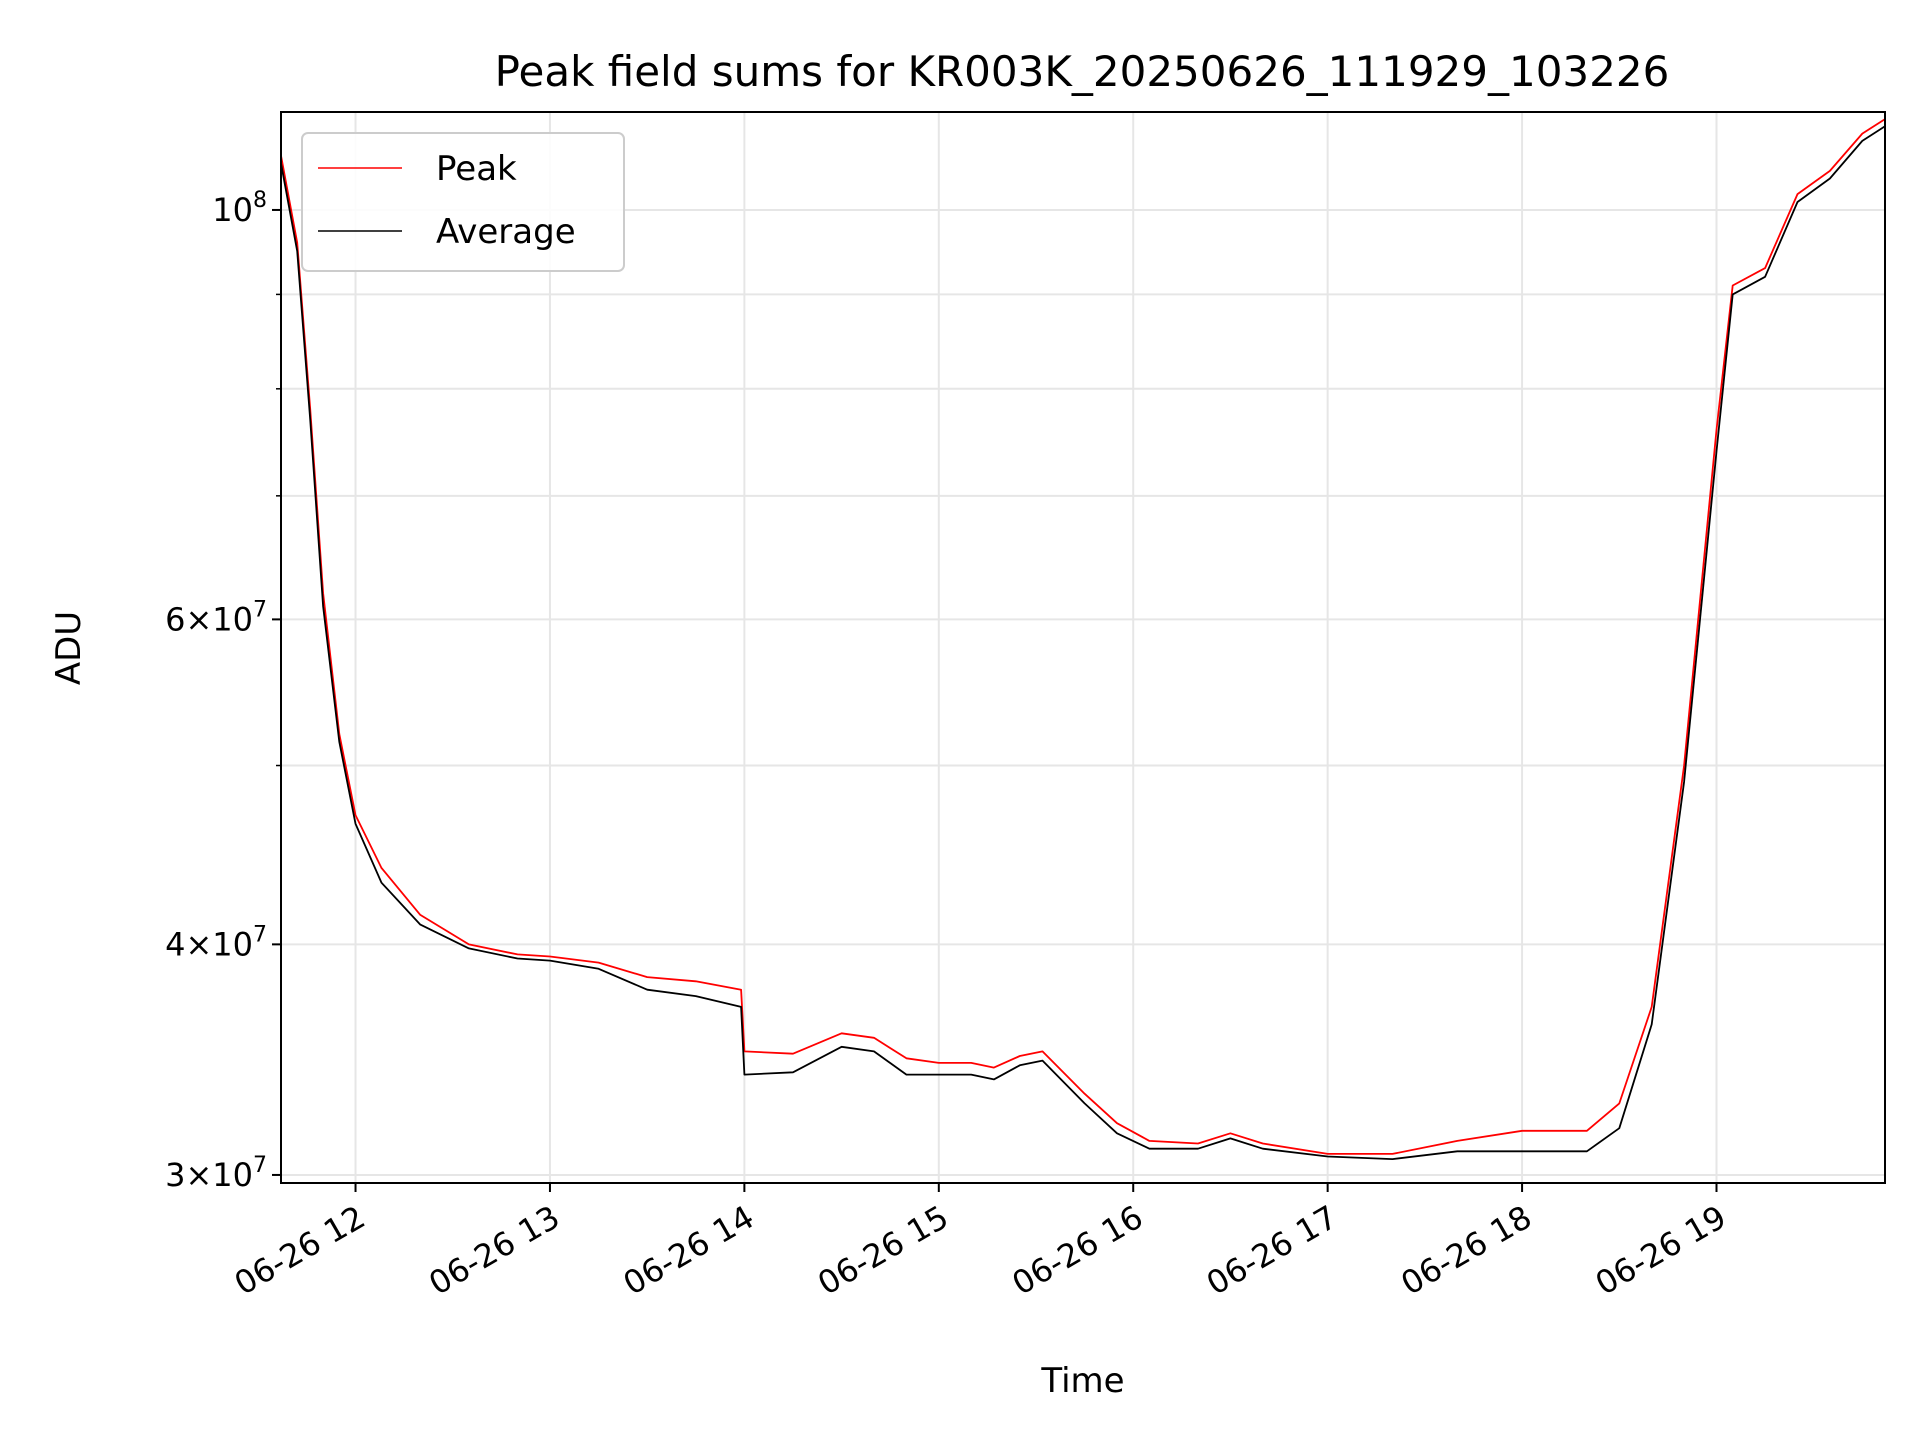 The width and height of the screenshot is (1920, 1440). Describe the element at coordinates (506, 232) in the screenshot. I see `legend-label-average: Average` at that location.